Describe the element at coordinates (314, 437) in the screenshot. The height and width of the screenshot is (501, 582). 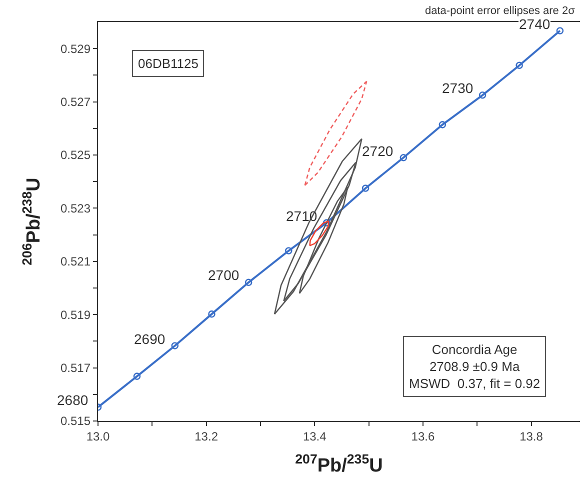
I see `x-tick-label: 13.4` at that location.